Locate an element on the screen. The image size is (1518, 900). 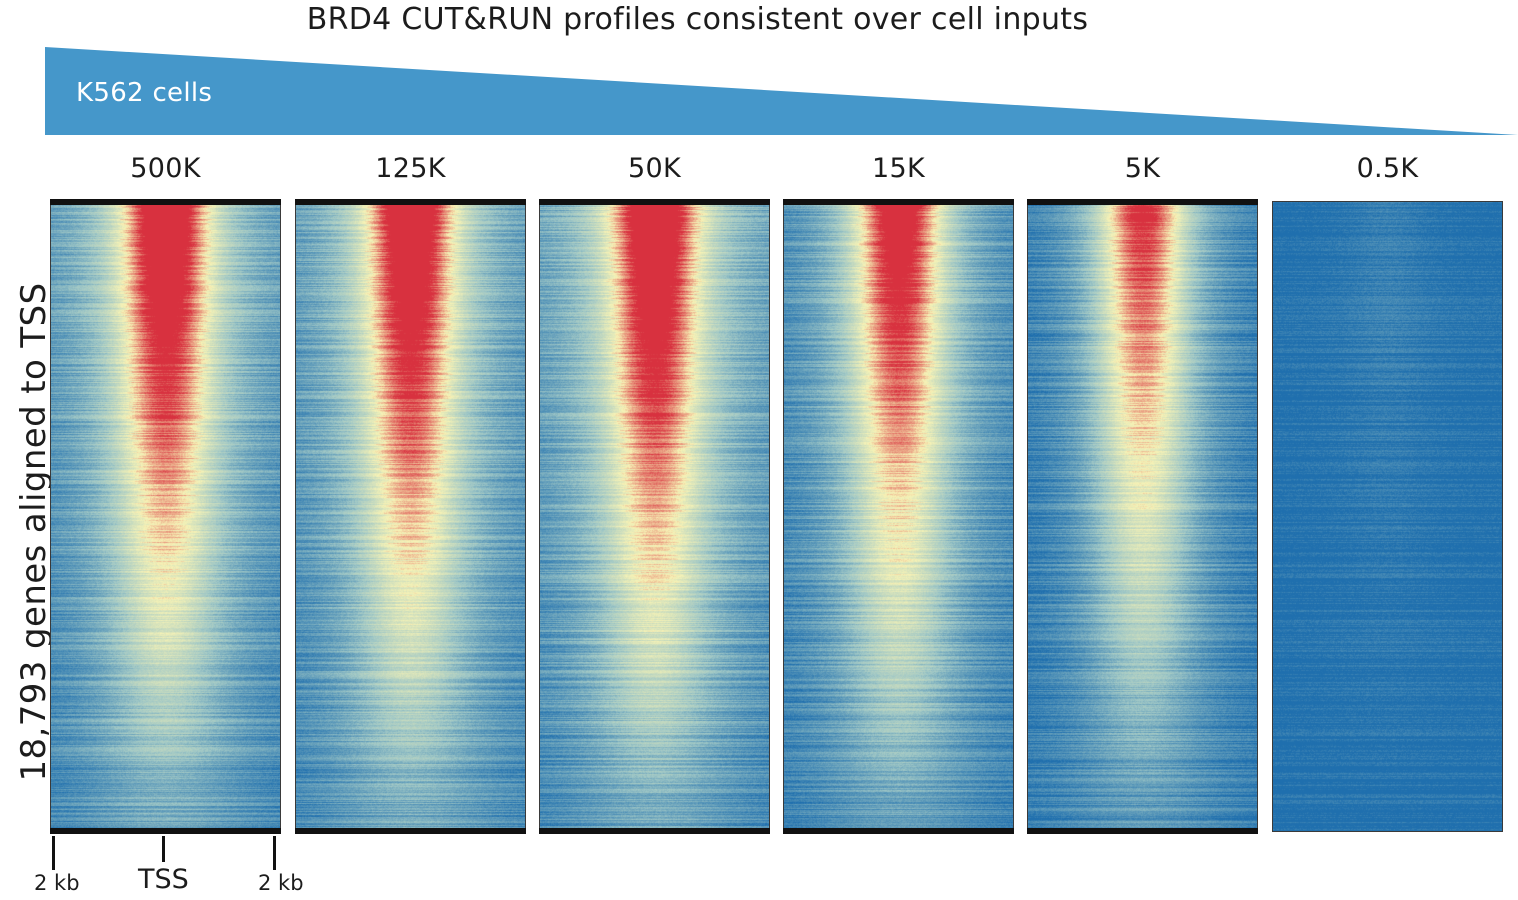
wedge-label: K562 cells is located at coordinates (144, 93).